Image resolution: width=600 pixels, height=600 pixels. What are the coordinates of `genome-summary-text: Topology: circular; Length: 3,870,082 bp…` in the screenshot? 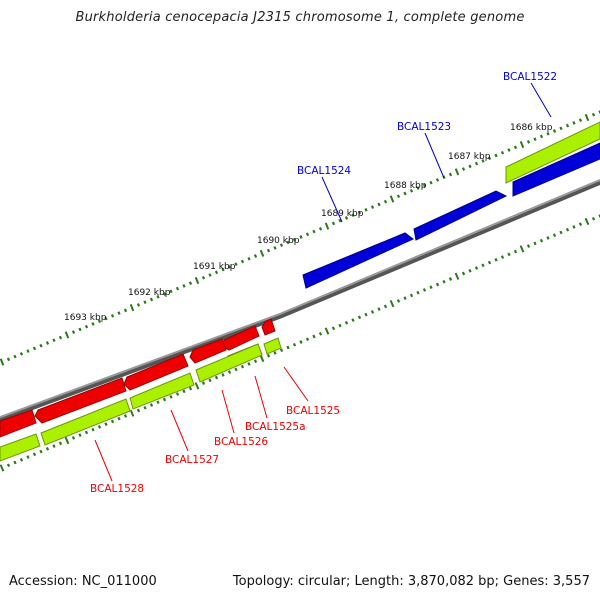 It's located at (411, 581).